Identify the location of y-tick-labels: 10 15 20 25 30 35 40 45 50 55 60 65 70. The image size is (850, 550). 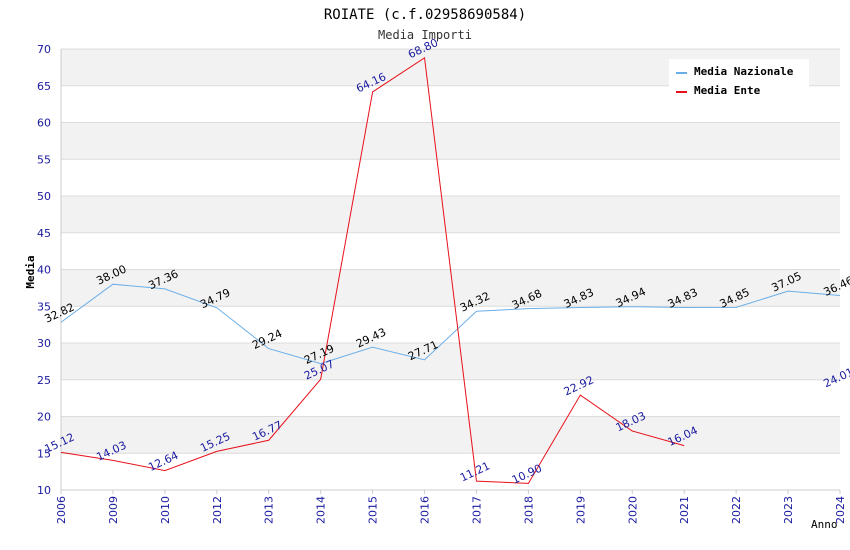
(44, 270).